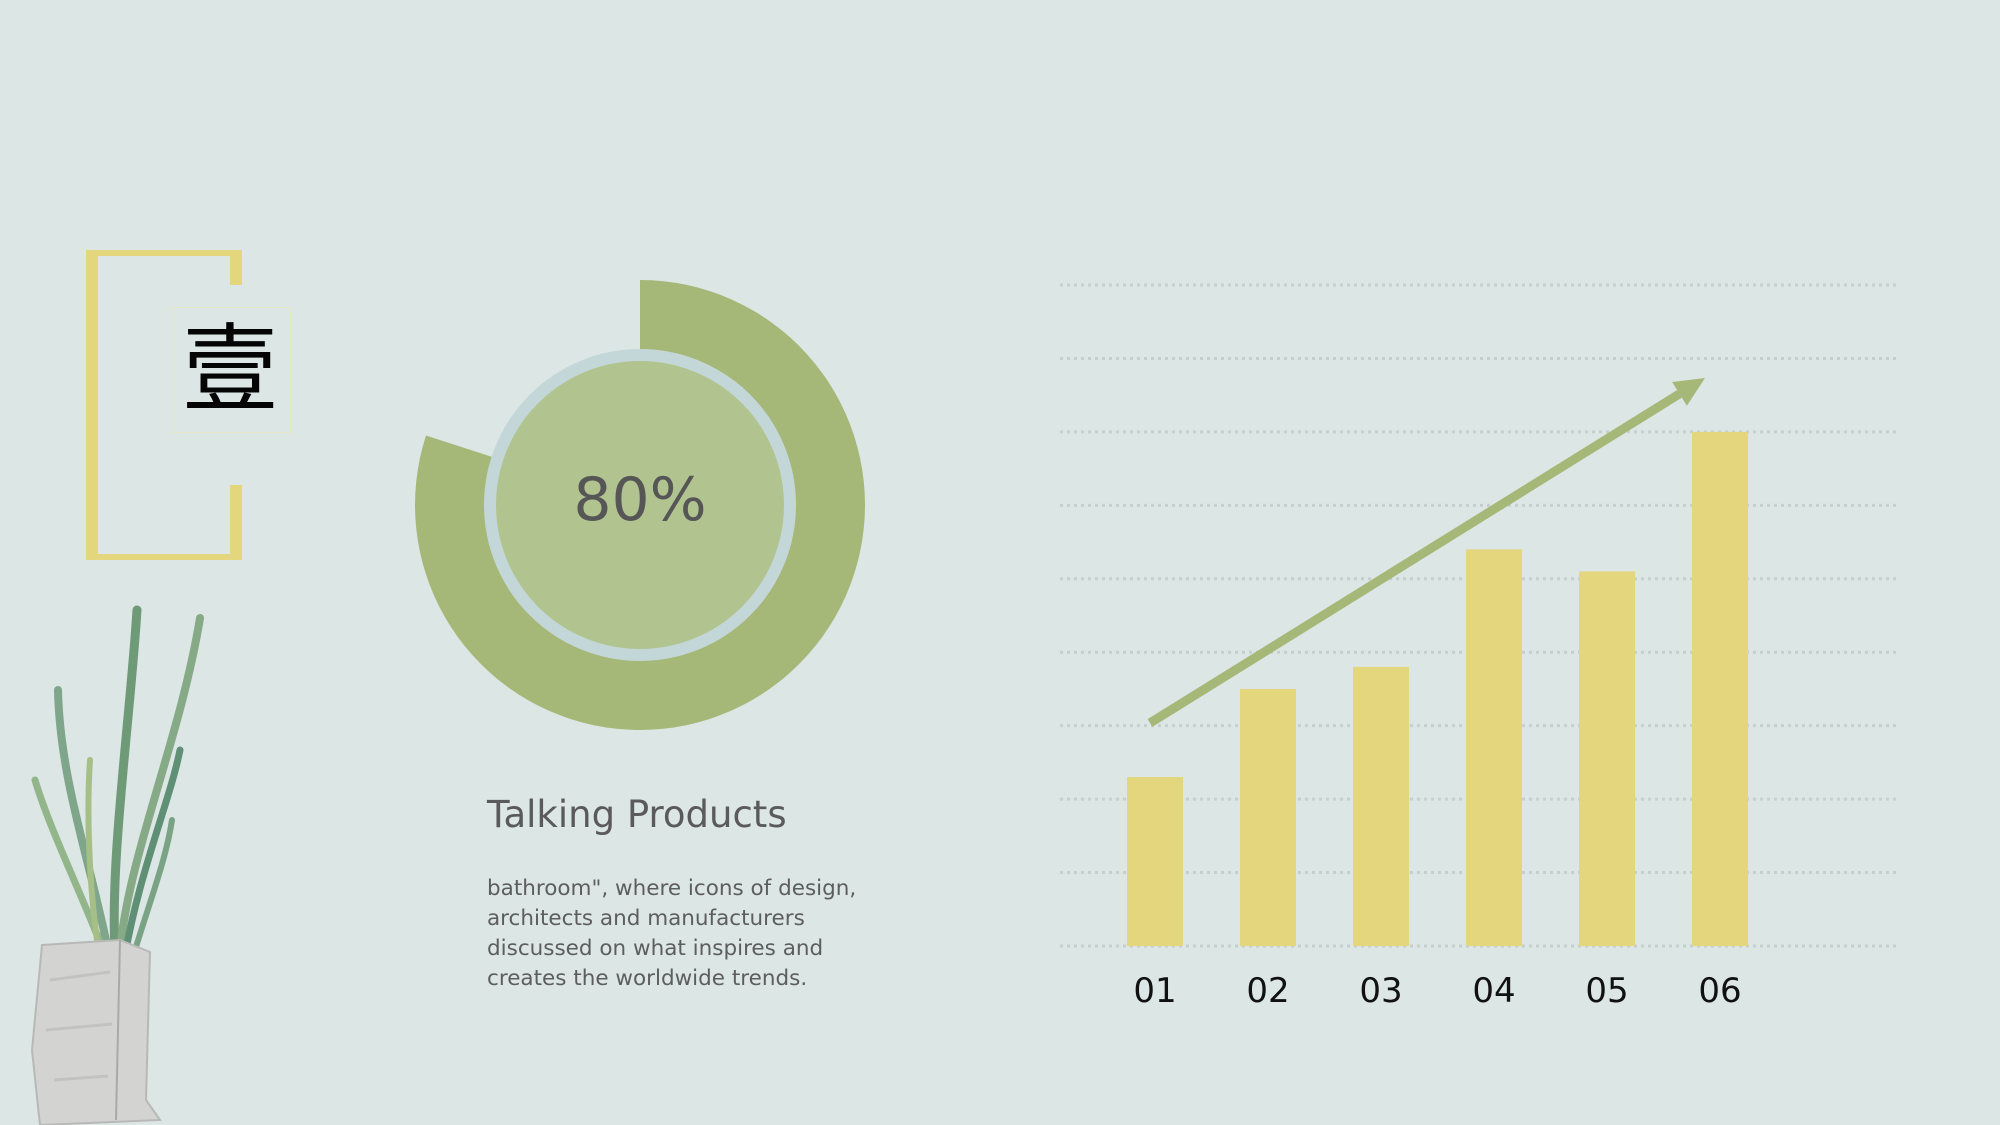 This screenshot has width=2000, height=1125. I want to click on donut-chart, so click(640, 505).